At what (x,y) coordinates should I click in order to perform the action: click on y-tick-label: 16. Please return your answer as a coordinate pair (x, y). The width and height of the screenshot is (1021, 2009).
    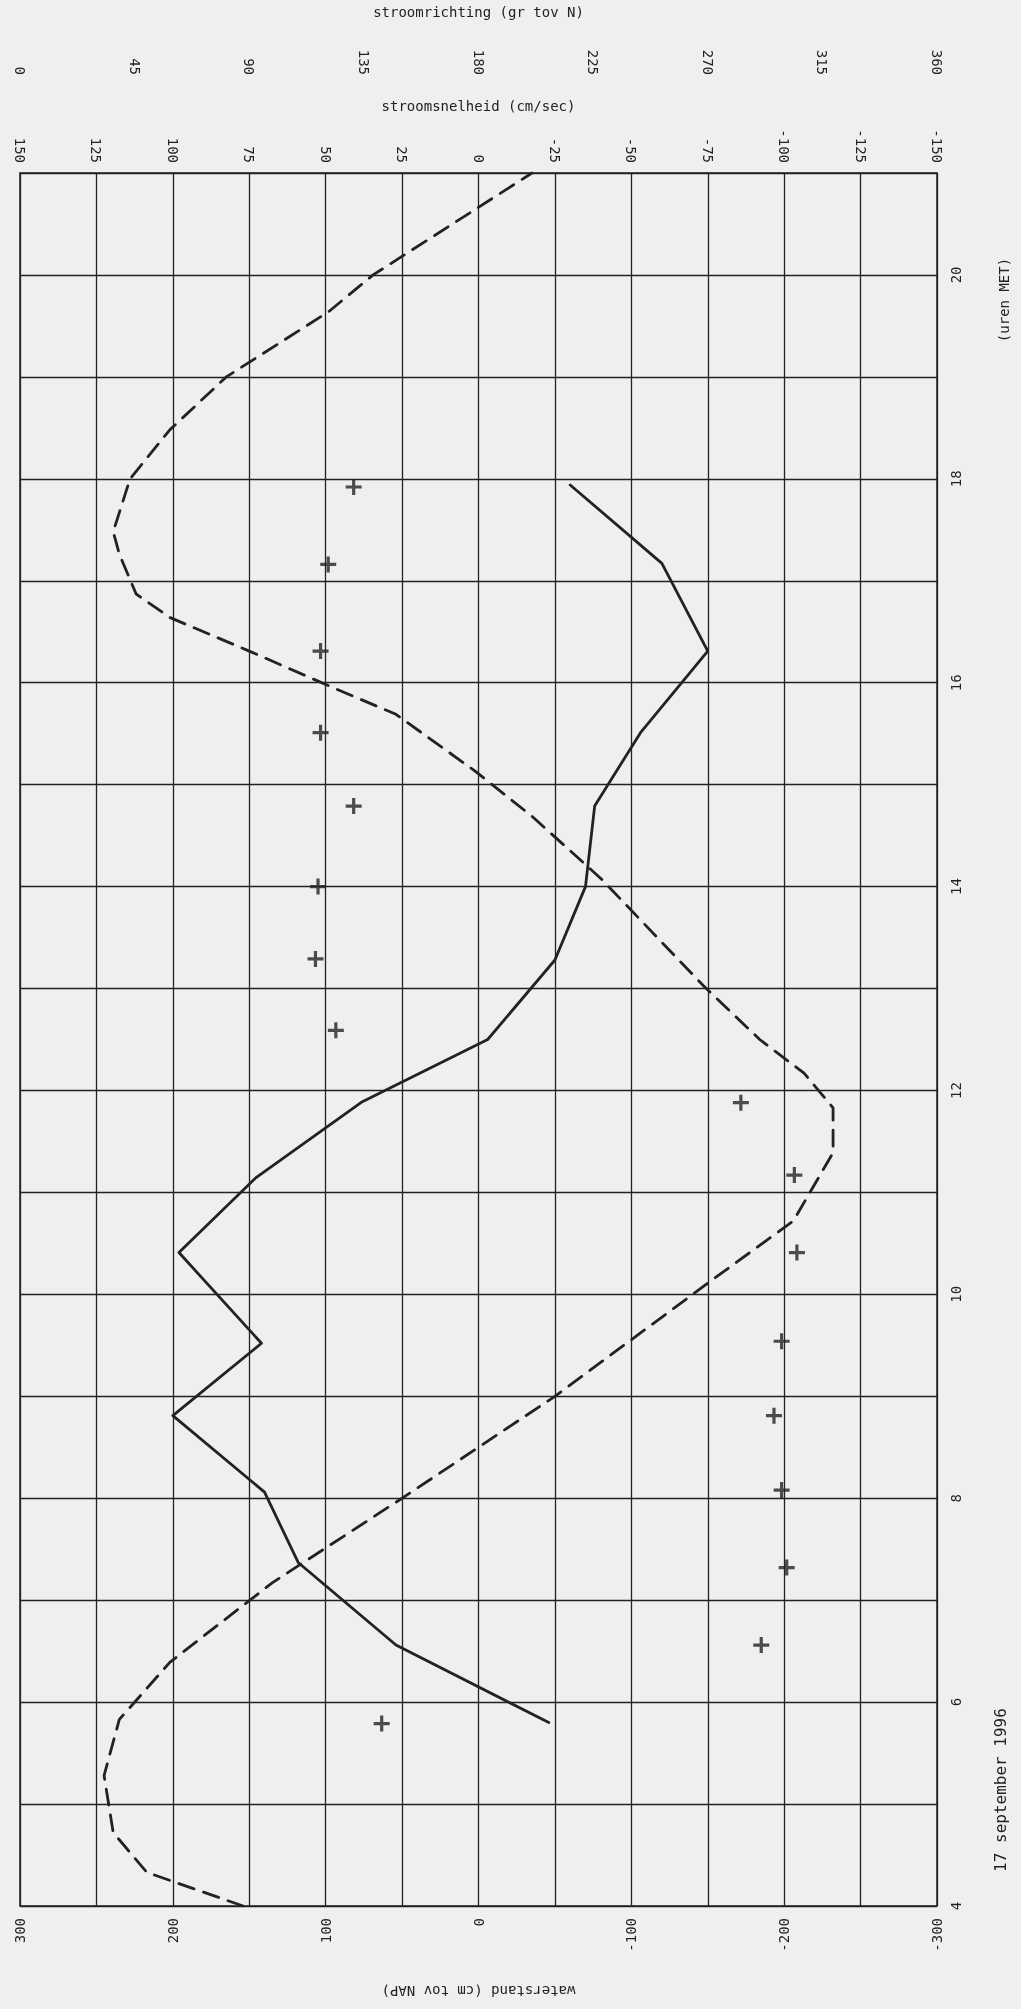
    Looking at the image, I should click on (956, 683).